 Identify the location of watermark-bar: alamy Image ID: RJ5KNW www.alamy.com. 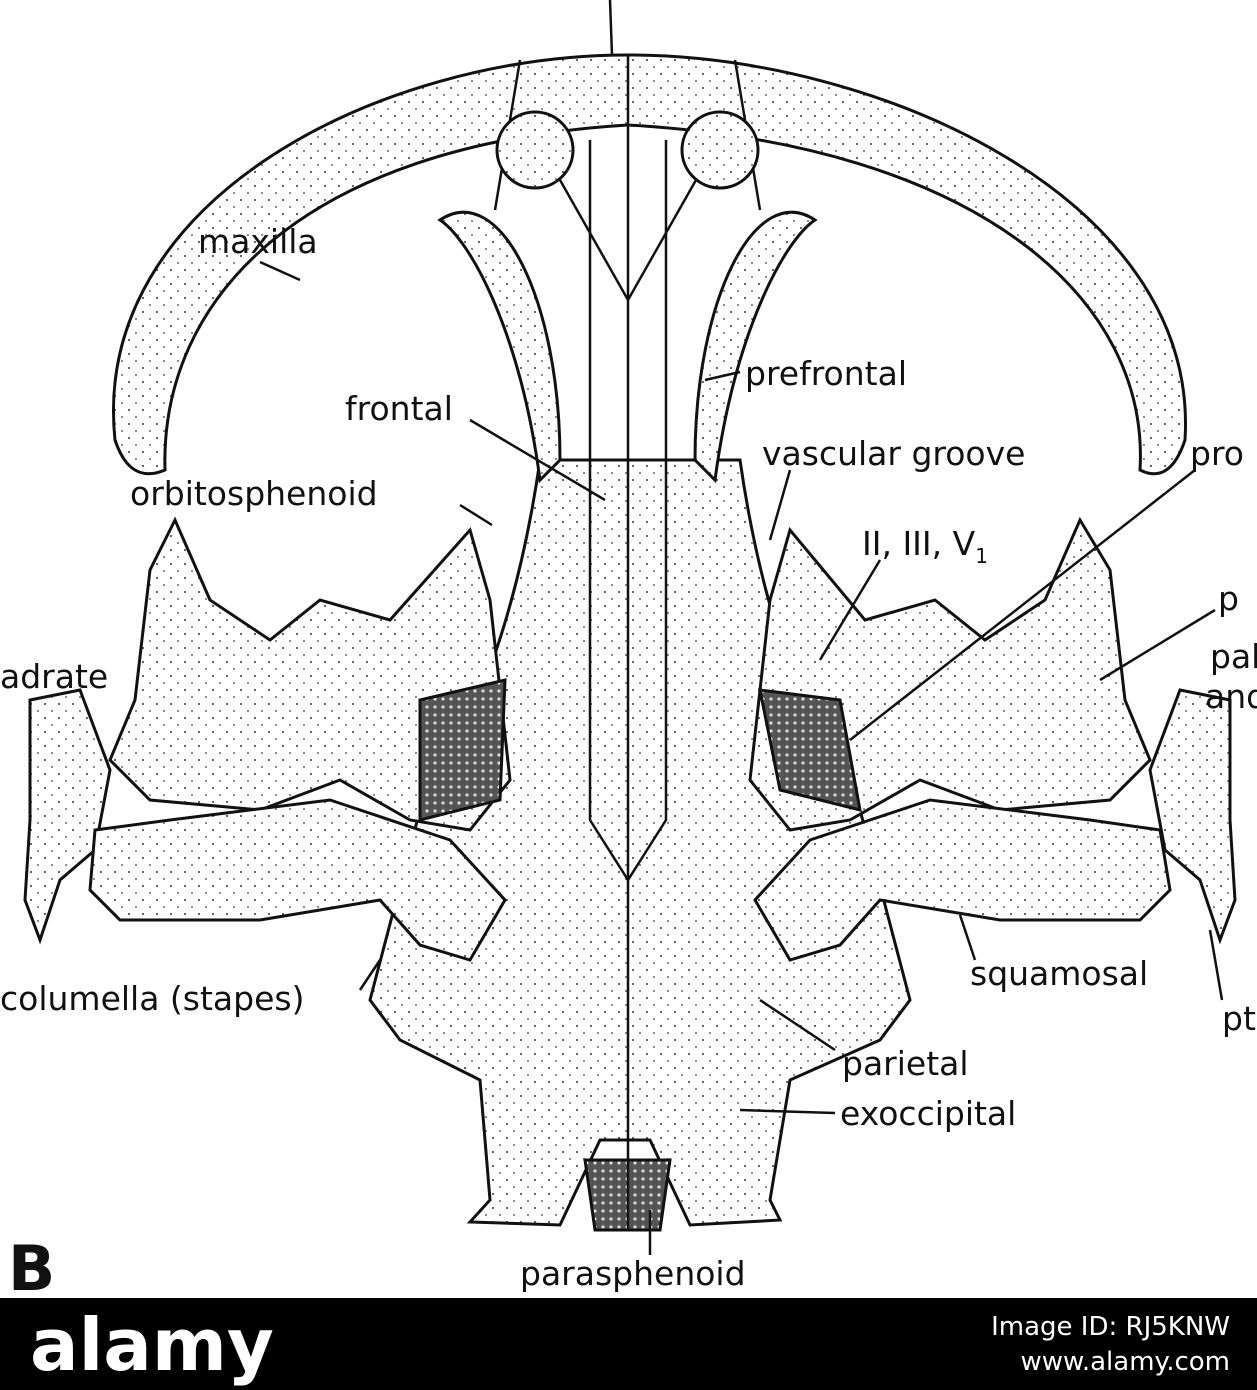
(628, 1344).